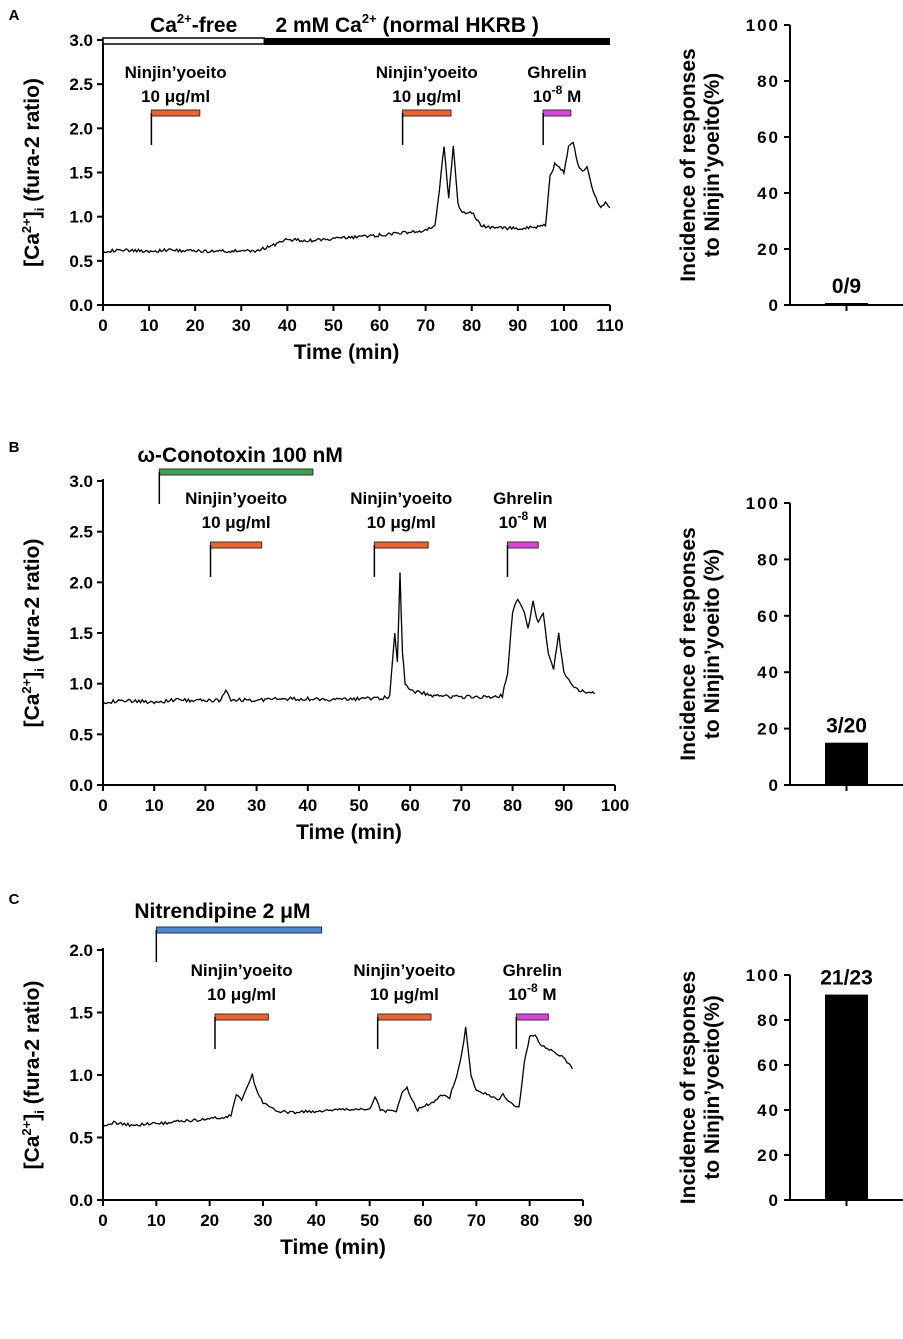 This screenshot has width=903, height=1339. What do you see at coordinates (846, 286) in the screenshot?
I see `incidence-bar-label: 0/9` at bounding box center [846, 286].